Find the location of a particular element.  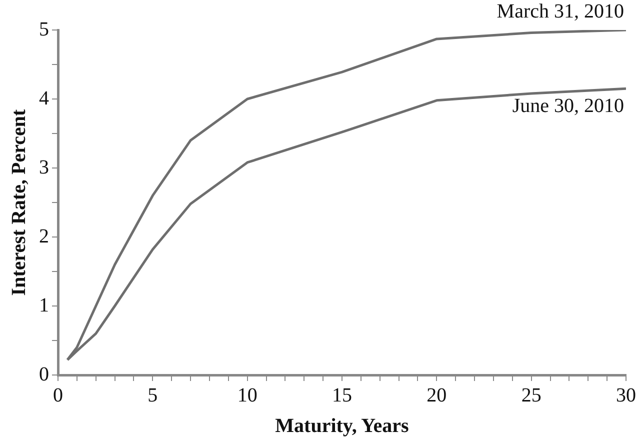

x-tick-label: 15 is located at coordinates (342, 395).